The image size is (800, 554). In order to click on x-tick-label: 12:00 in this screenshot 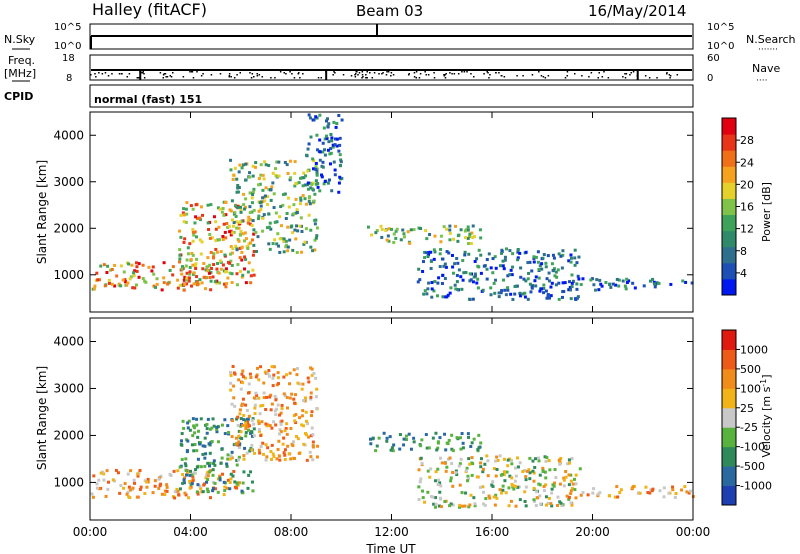, I will do `click(391, 532)`.